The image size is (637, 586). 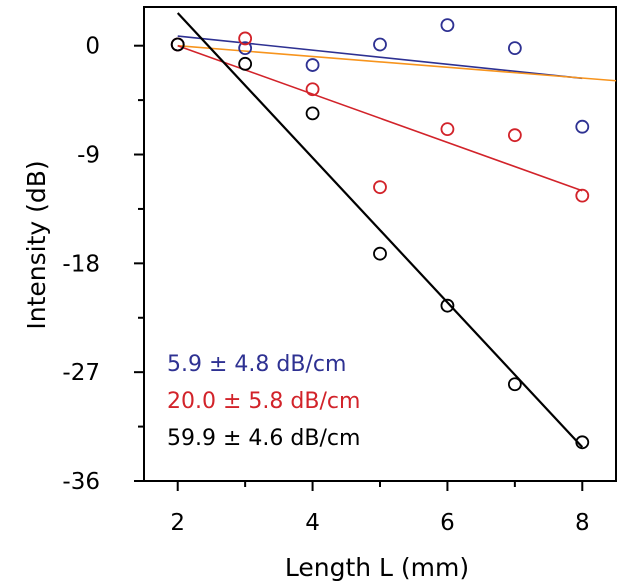 What do you see at coordinates (36, 244) in the screenshot?
I see `y-axis-title: Intensity (dB)` at bounding box center [36, 244].